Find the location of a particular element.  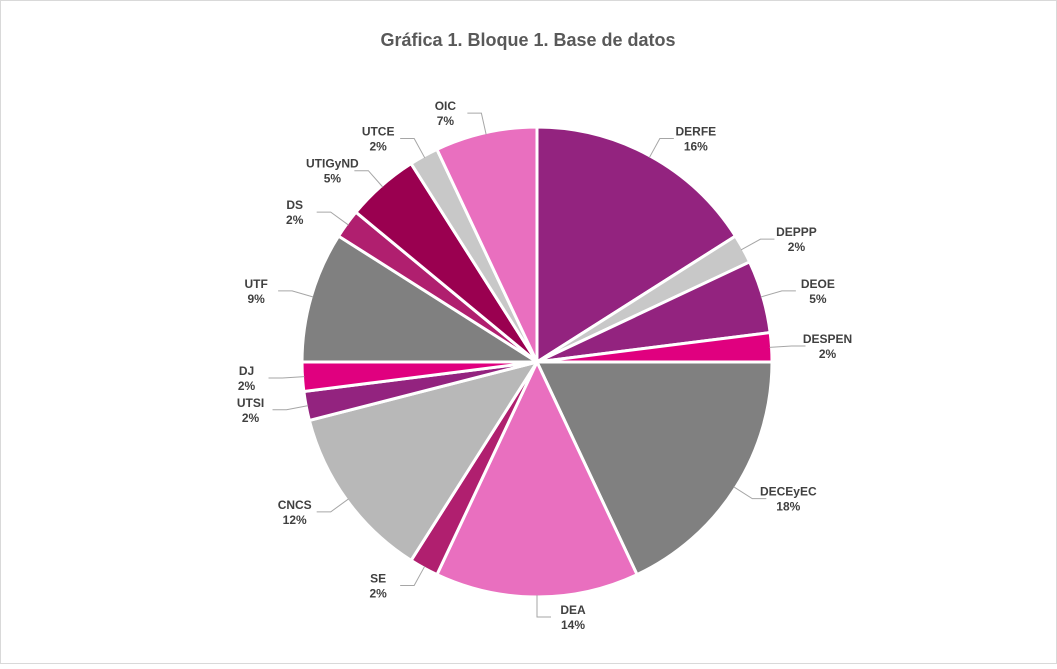

slice-value-label: 16% is located at coordinates (696, 147).